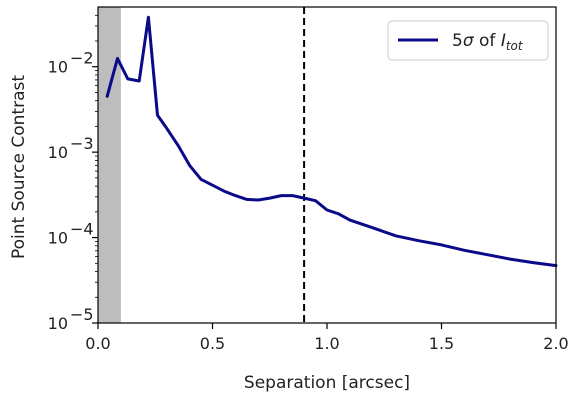 Image resolution: width=575 pixels, height=400 pixels. I want to click on y-tick-label-exponent: −4, so click(82, 229).